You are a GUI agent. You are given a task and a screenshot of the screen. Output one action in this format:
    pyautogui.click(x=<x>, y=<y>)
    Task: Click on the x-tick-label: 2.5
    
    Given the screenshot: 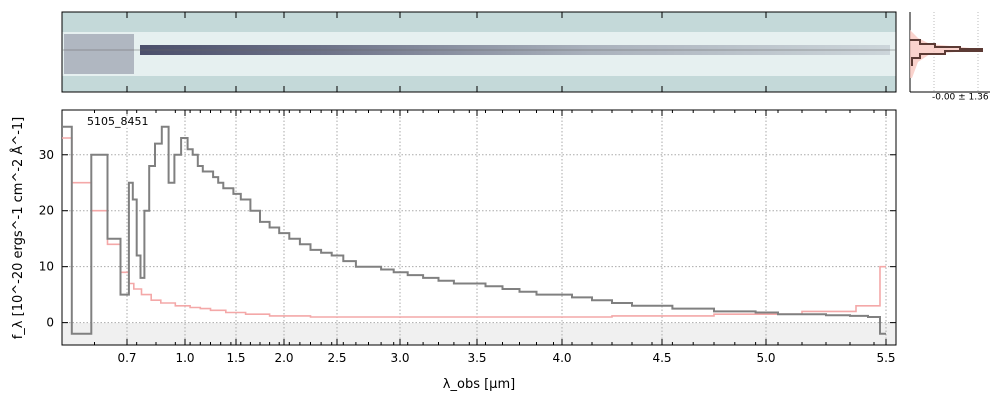 What is the action you would take?
    pyautogui.click(x=336, y=358)
    